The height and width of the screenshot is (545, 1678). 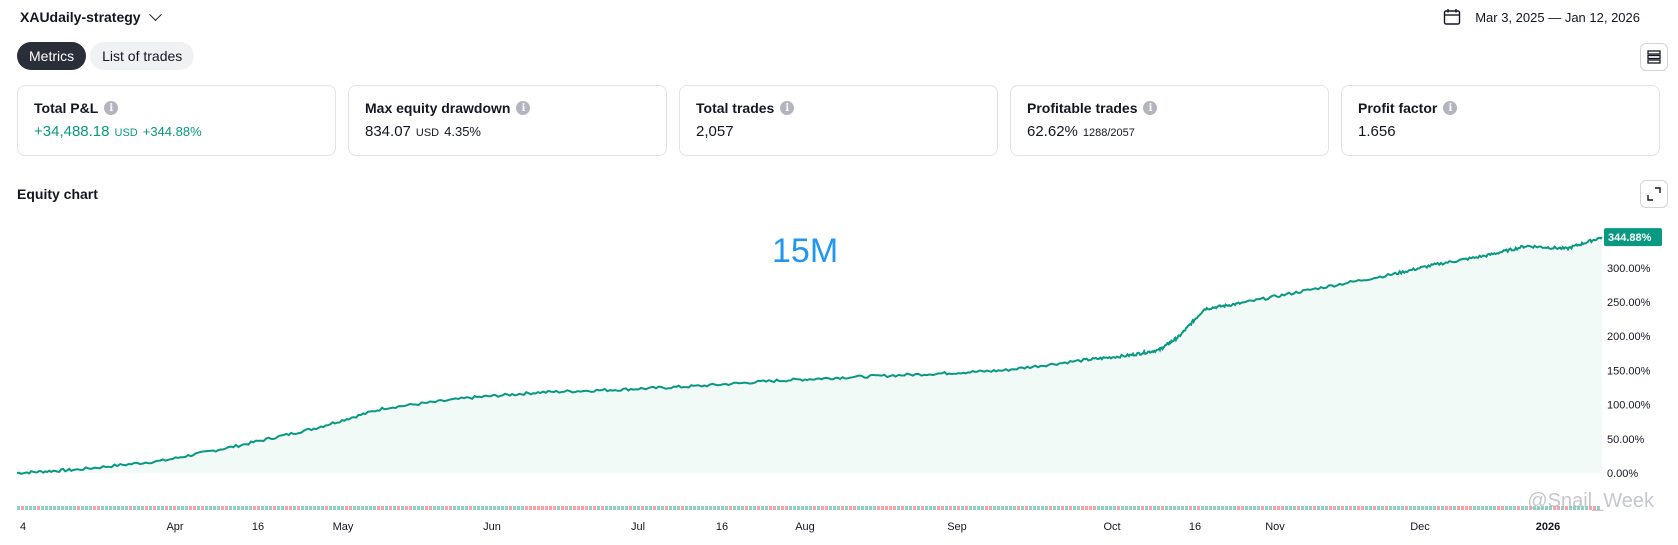 I want to click on metric-value: 834.07, so click(x=388, y=131).